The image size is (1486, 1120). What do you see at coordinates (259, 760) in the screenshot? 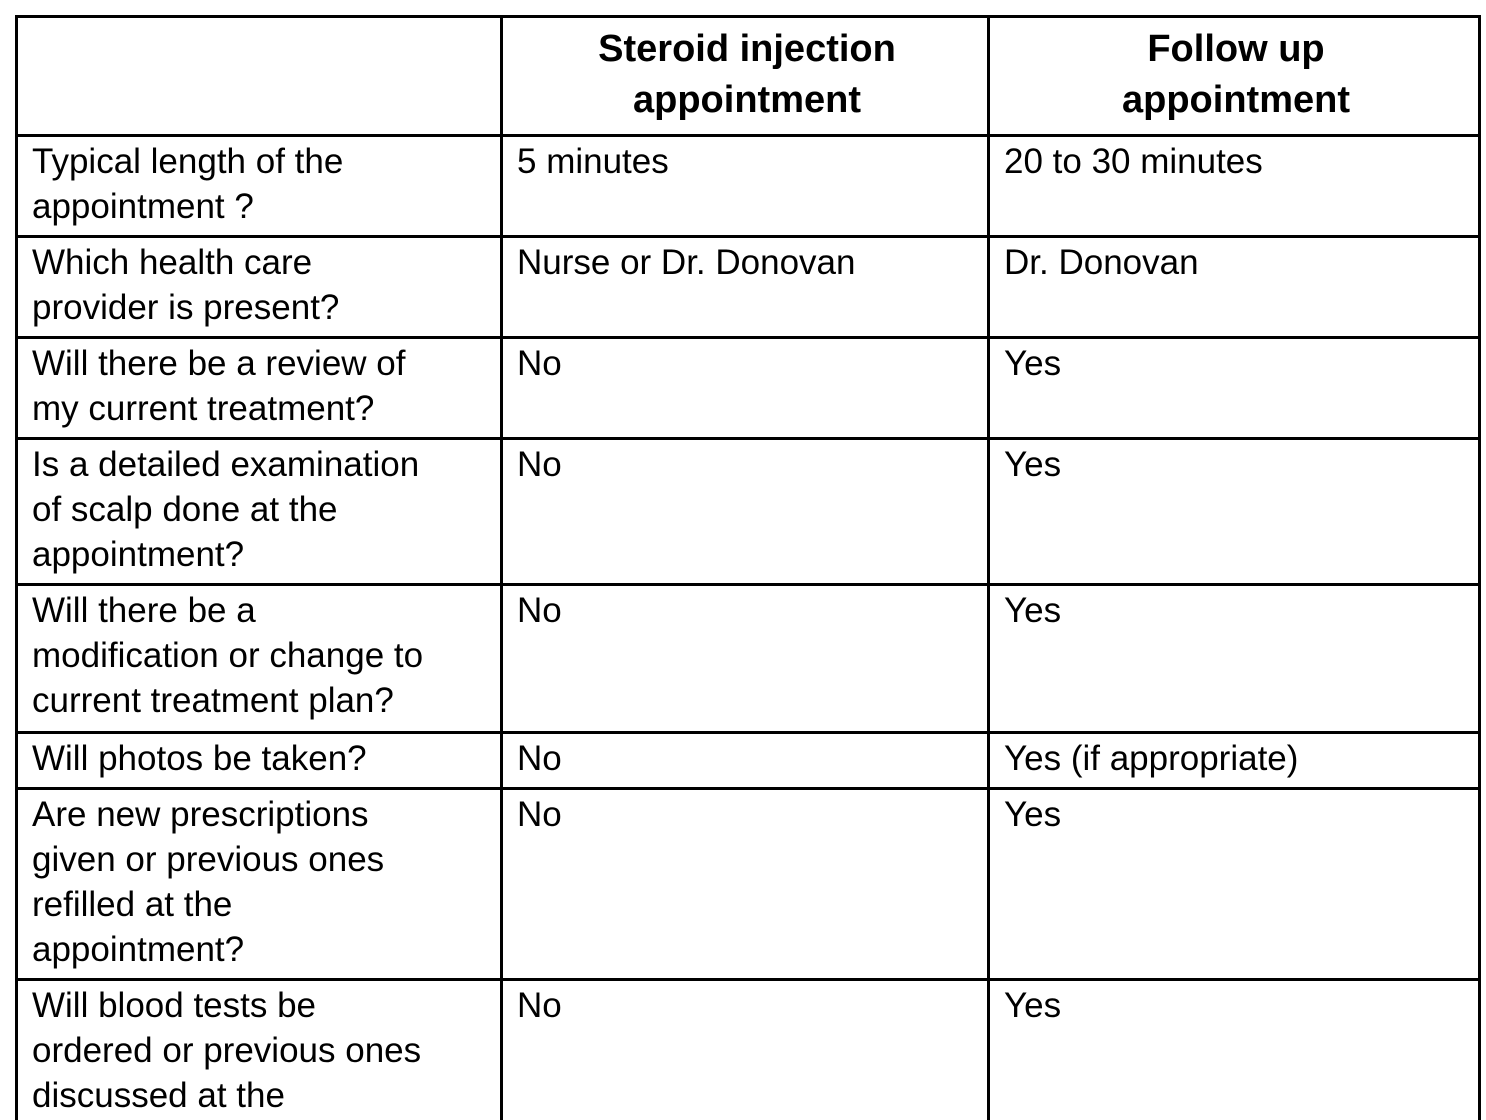
I see `question-cell: Will photos be taken?` at bounding box center [259, 760].